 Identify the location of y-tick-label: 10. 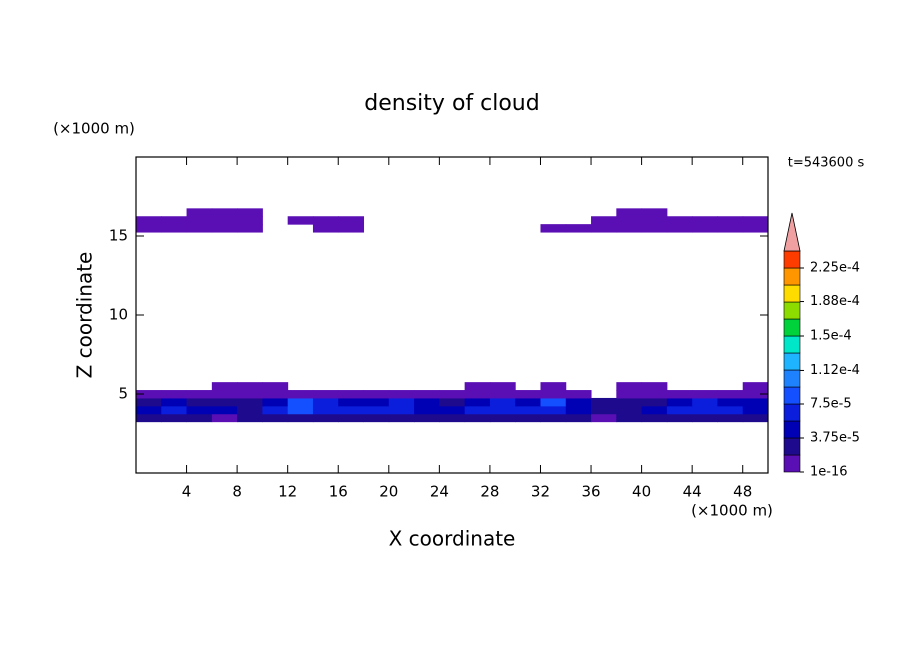
(118, 315).